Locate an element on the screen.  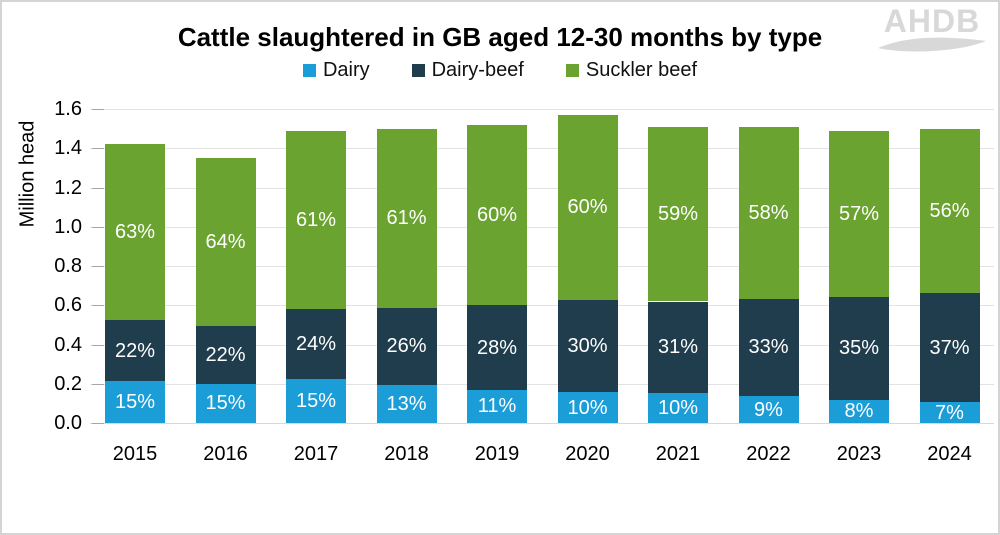
bar-segment-2024-dairy: 7% is located at coordinates (949, 412).